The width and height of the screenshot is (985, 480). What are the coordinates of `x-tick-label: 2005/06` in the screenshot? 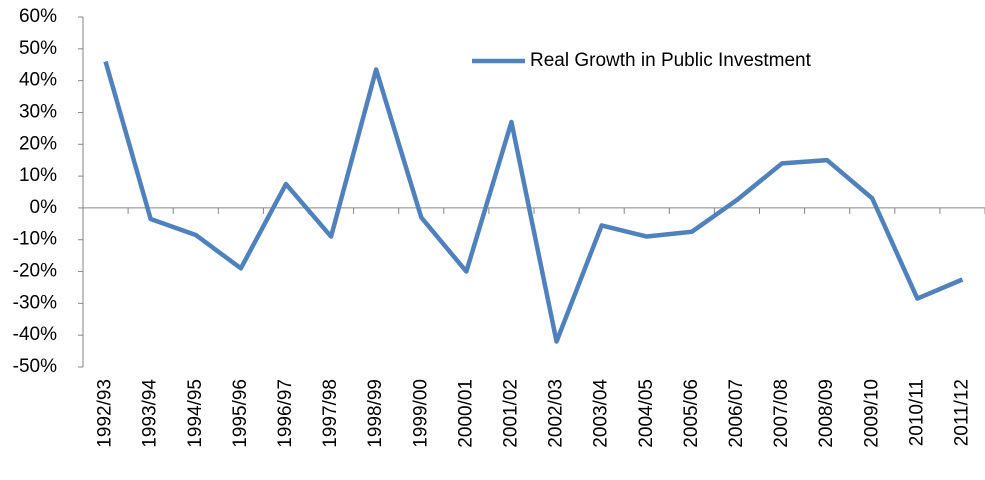 It's located at (691, 413).